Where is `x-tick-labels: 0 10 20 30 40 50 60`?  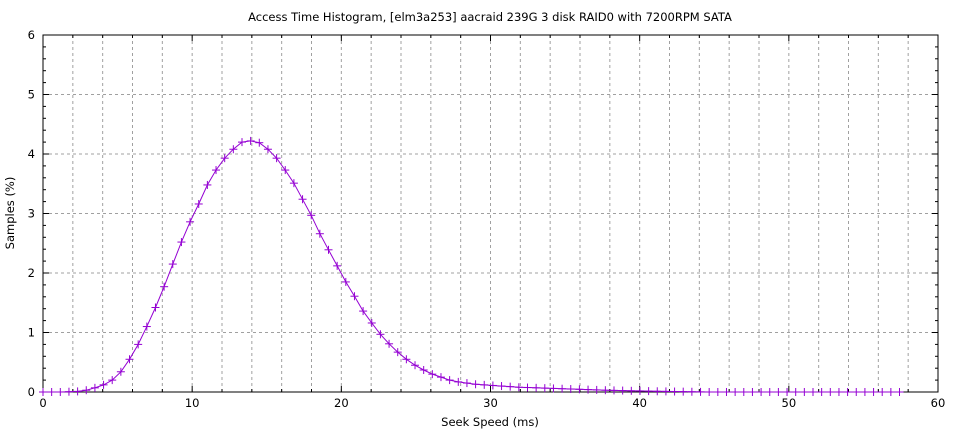 x-tick-labels: 0 10 20 30 40 50 60 is located at coordinates (492, 403).